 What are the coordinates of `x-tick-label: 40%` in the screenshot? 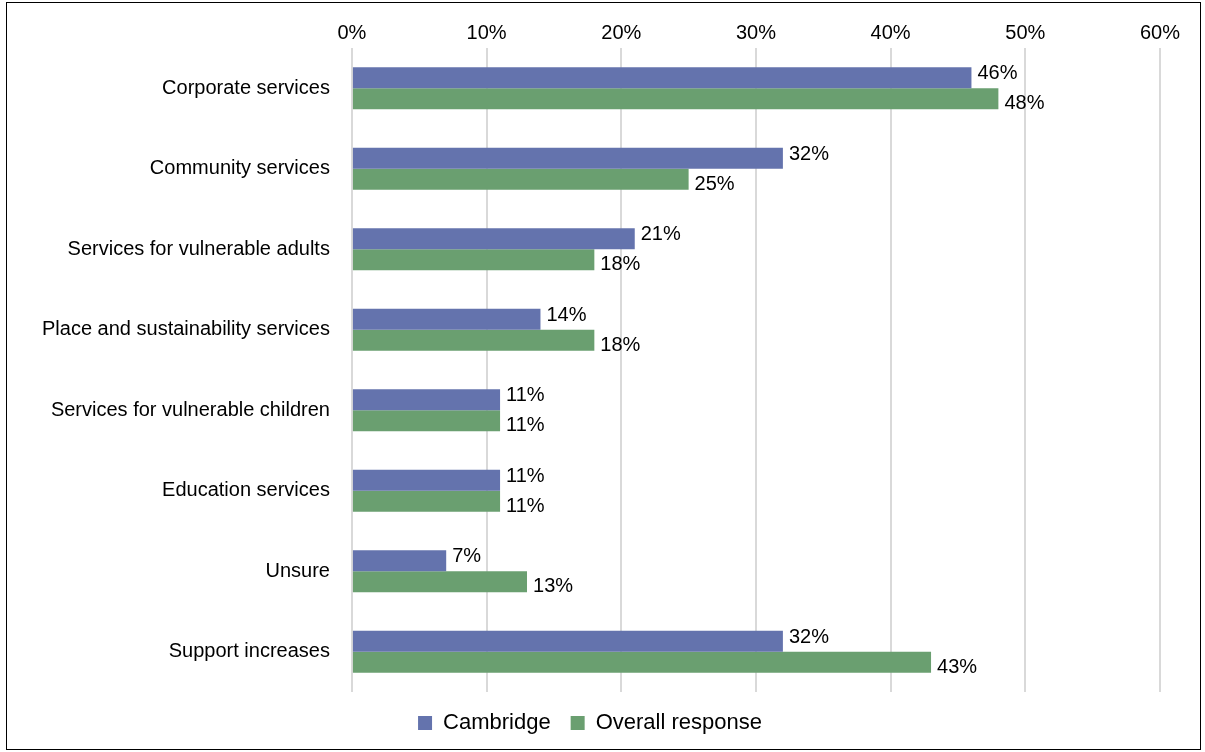 It's located at (890, 31).